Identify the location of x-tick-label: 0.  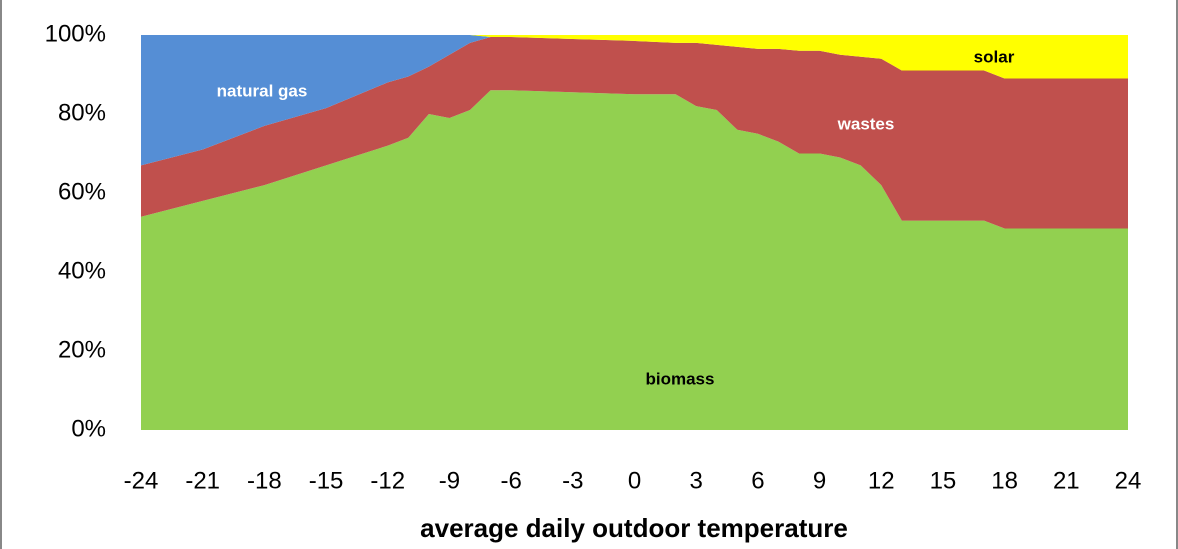
(634, 480).